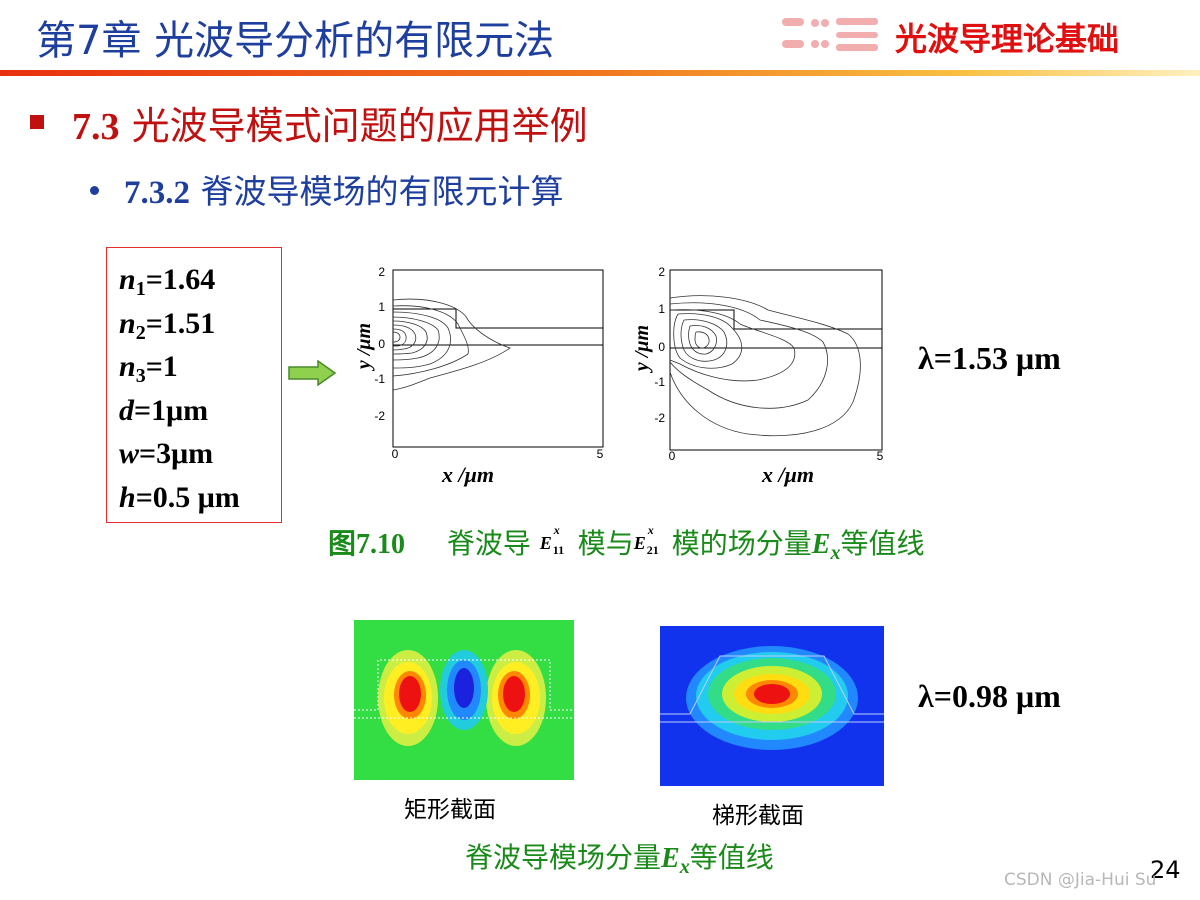 The image size is (1200, 900). Describe the element at coordinates (179, 497) in the screenshot. I see `param-h: h=0.5 μm` at that location.